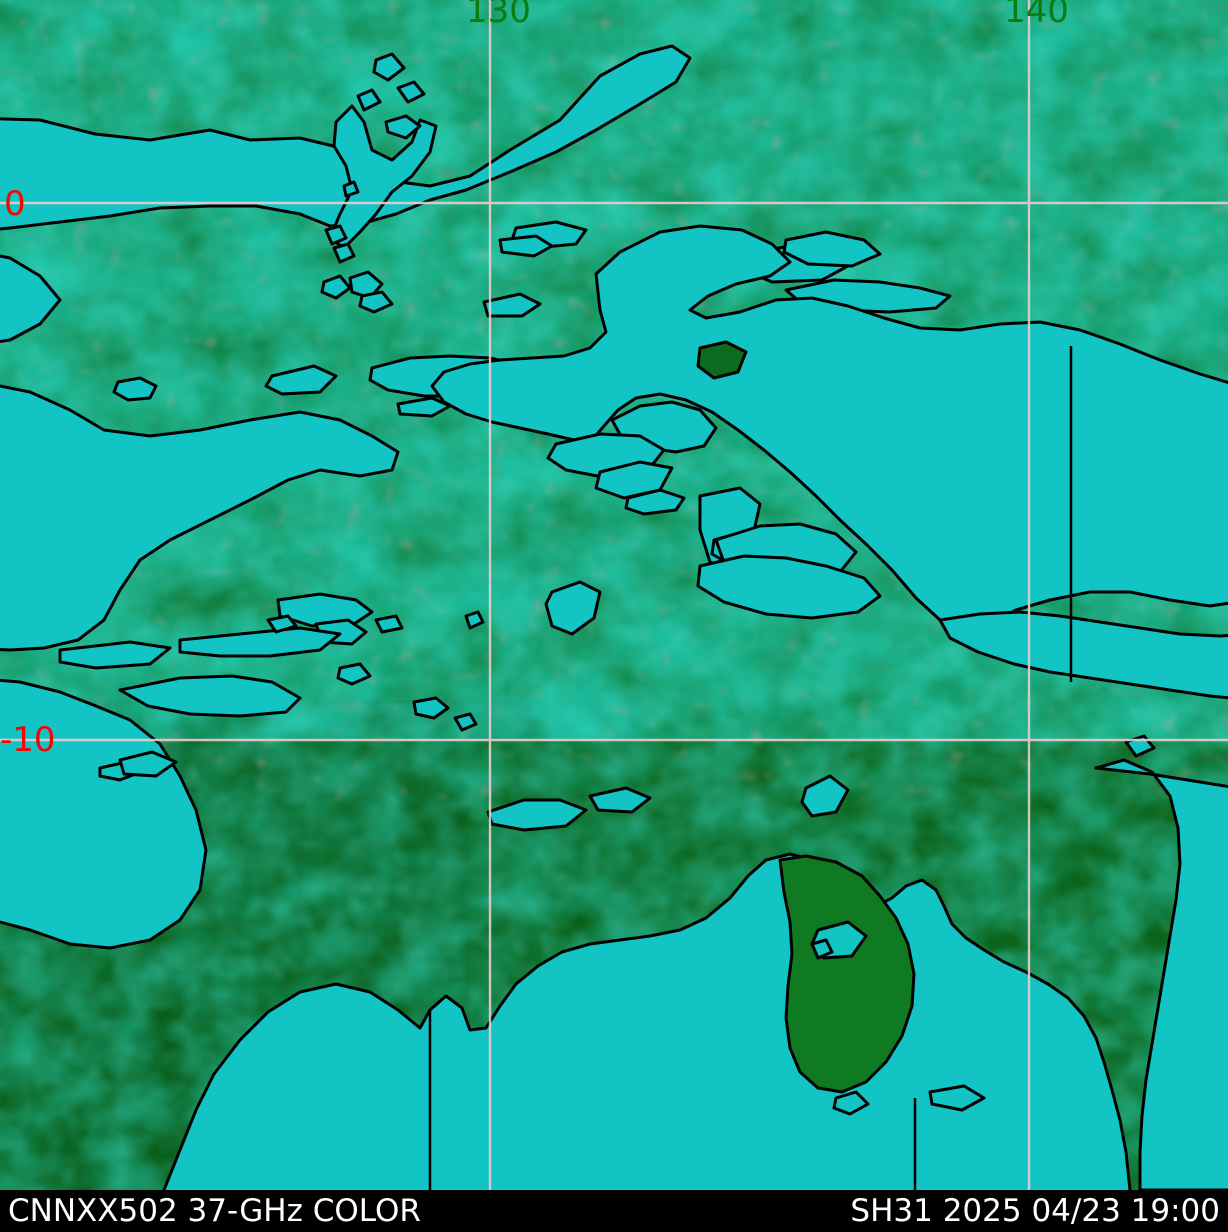  I want to click on land-islet-tiwi, so click(537, 815).